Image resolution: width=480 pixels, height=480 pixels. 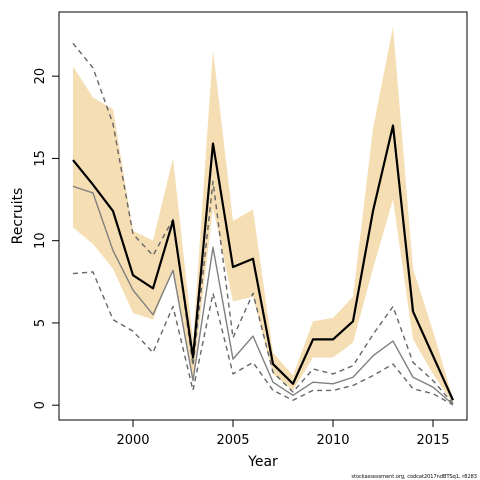 What do you see at coordinates (432, 440) in the screenshot?
I see `x-tick-label-2015: 2015` at bounding box center [432, 440].